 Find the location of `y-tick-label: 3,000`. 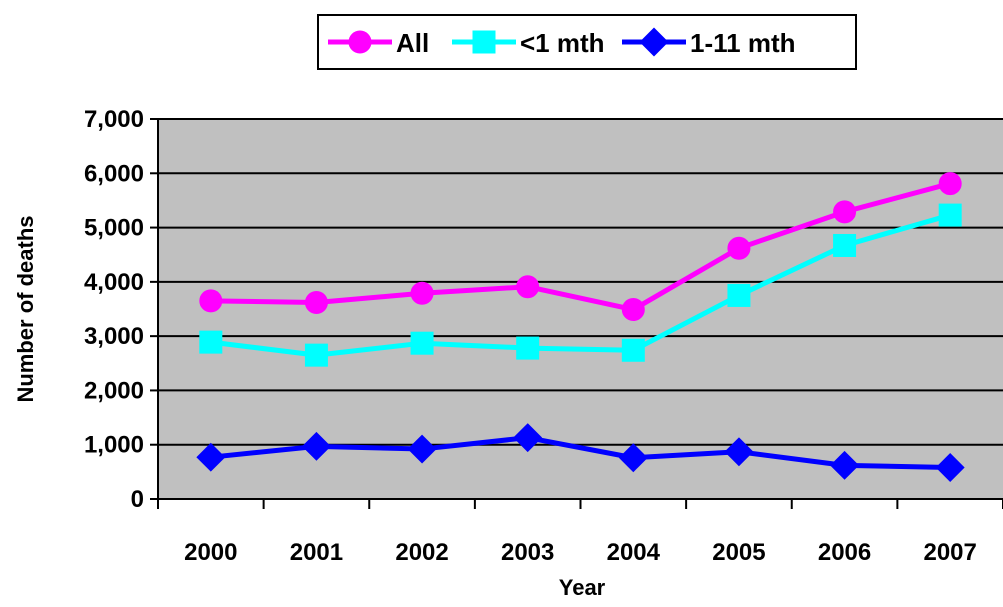

y-tick-label: 3,000 is located at coordinates (114, 336).